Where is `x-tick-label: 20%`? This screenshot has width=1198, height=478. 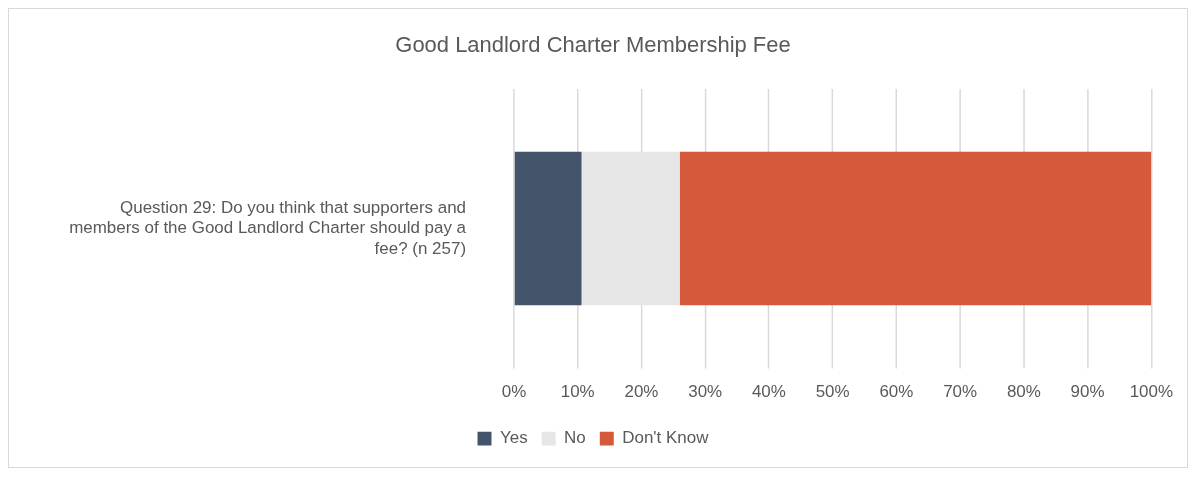
x-tick-label: 20% is located at coordinates (641, 391).